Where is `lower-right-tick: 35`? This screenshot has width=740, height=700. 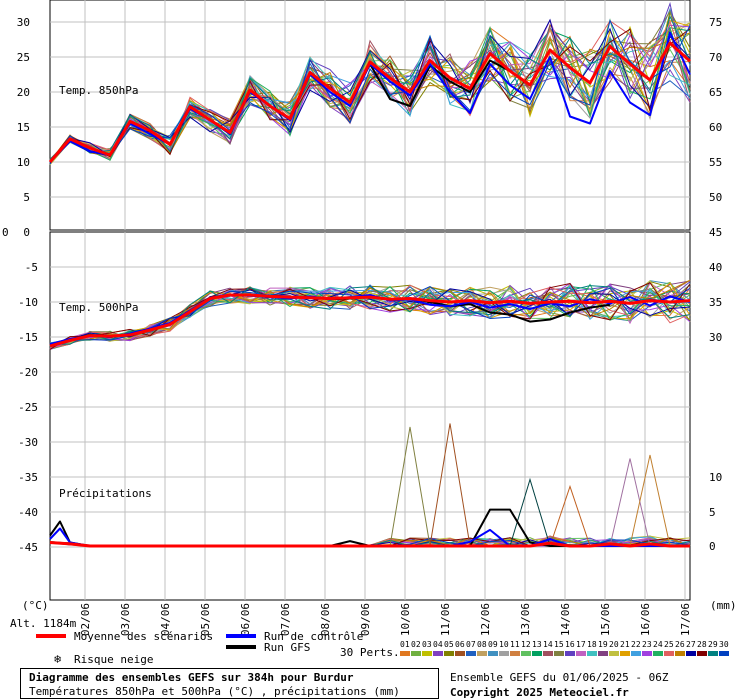
lower-right-tick: 35 is located at coordinates (715, 302).